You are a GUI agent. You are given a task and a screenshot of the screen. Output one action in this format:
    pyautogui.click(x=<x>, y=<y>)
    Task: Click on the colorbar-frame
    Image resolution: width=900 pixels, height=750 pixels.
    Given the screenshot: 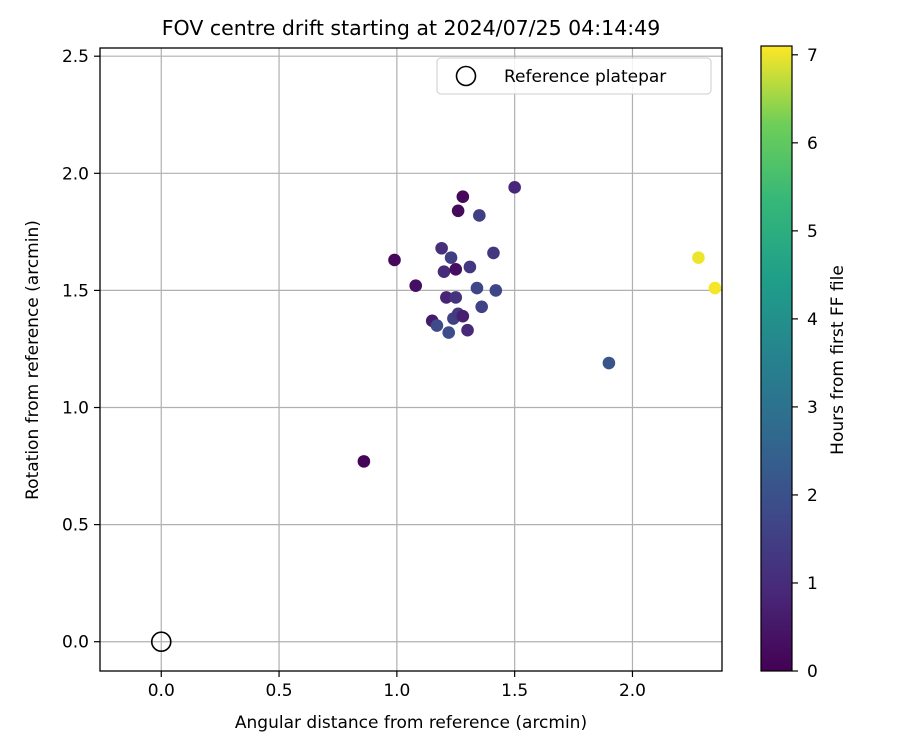 What is the action you would take?
    pyautogui.click(x=776, y=358)
    